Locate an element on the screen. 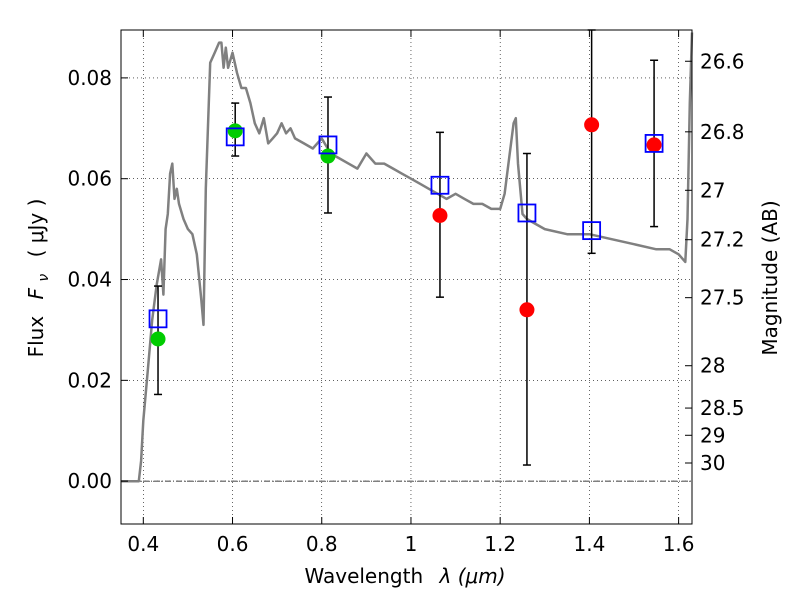 This screenshot has width=800, height=600. right-tick-label: 28.5 is located at coordinates (722, 408).